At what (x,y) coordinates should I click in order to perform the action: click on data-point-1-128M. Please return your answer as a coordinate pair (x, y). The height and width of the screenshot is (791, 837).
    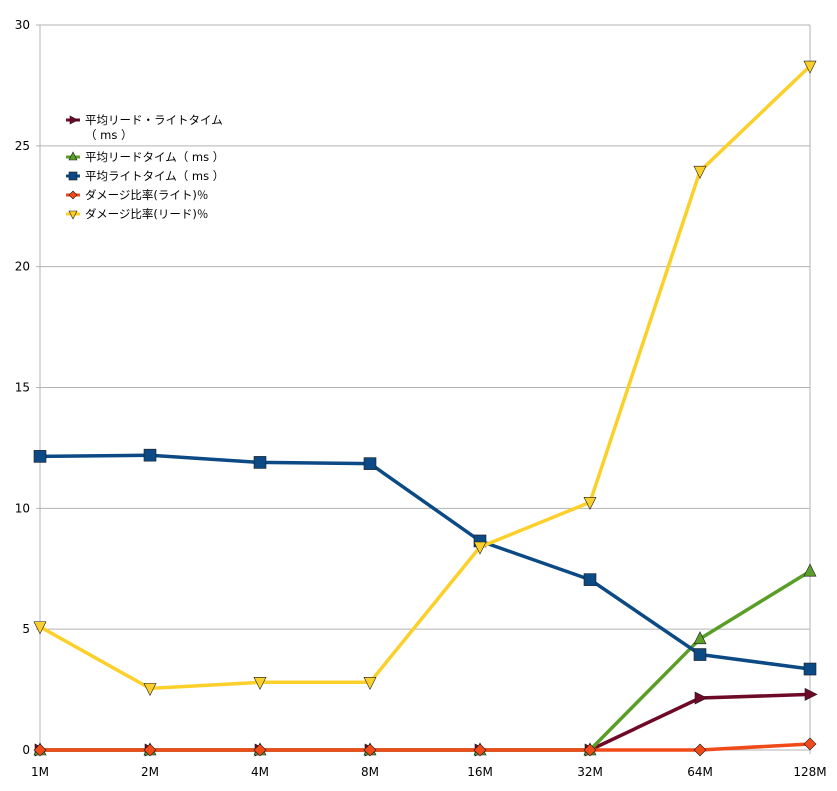
    Looking at the image, I should click on (810, 570).